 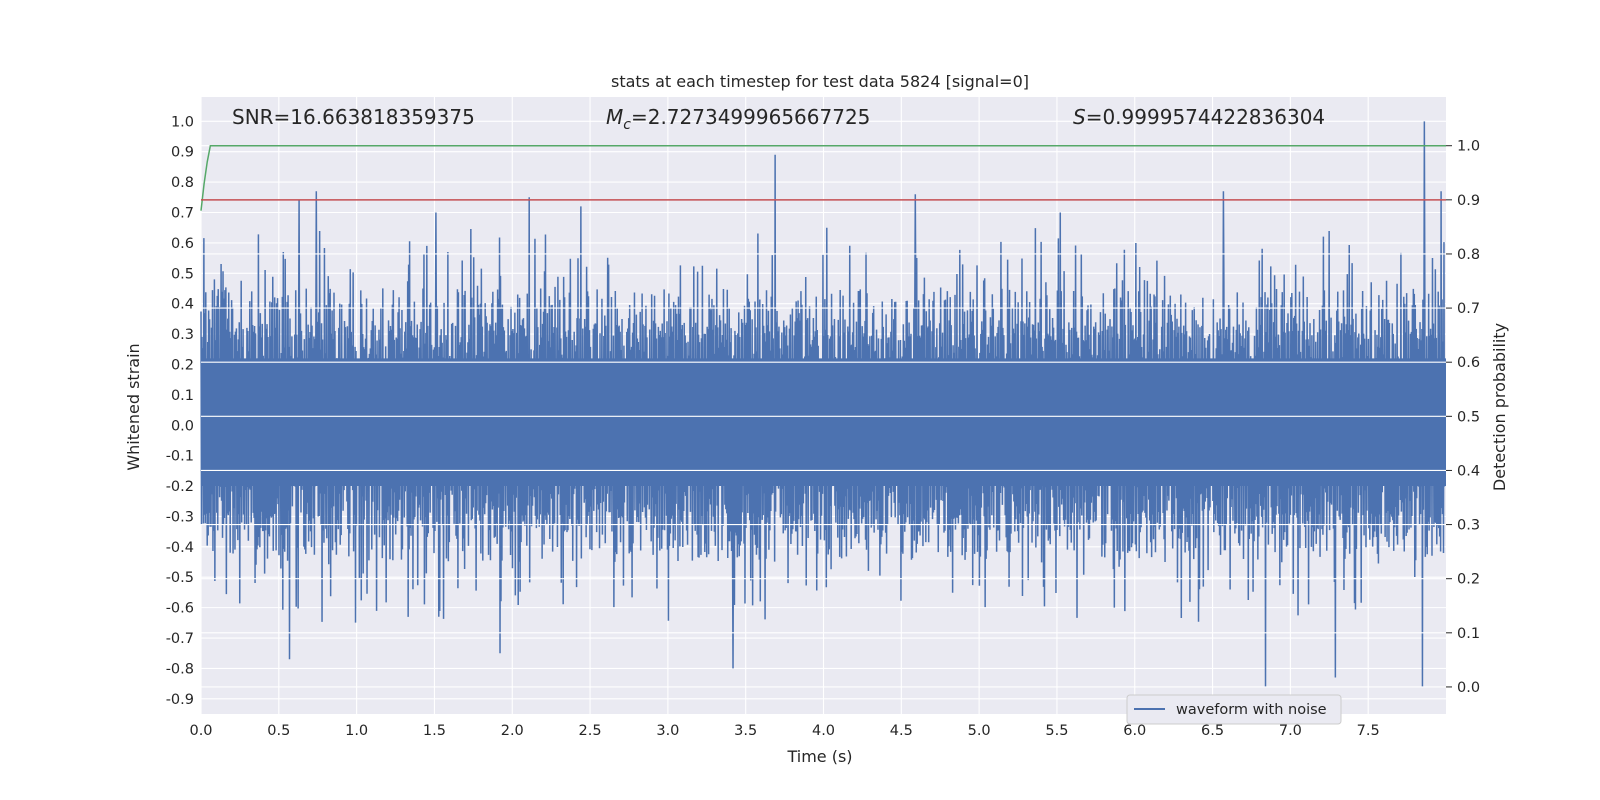 I want to click on waveform-core, so click(x=823, y=422).